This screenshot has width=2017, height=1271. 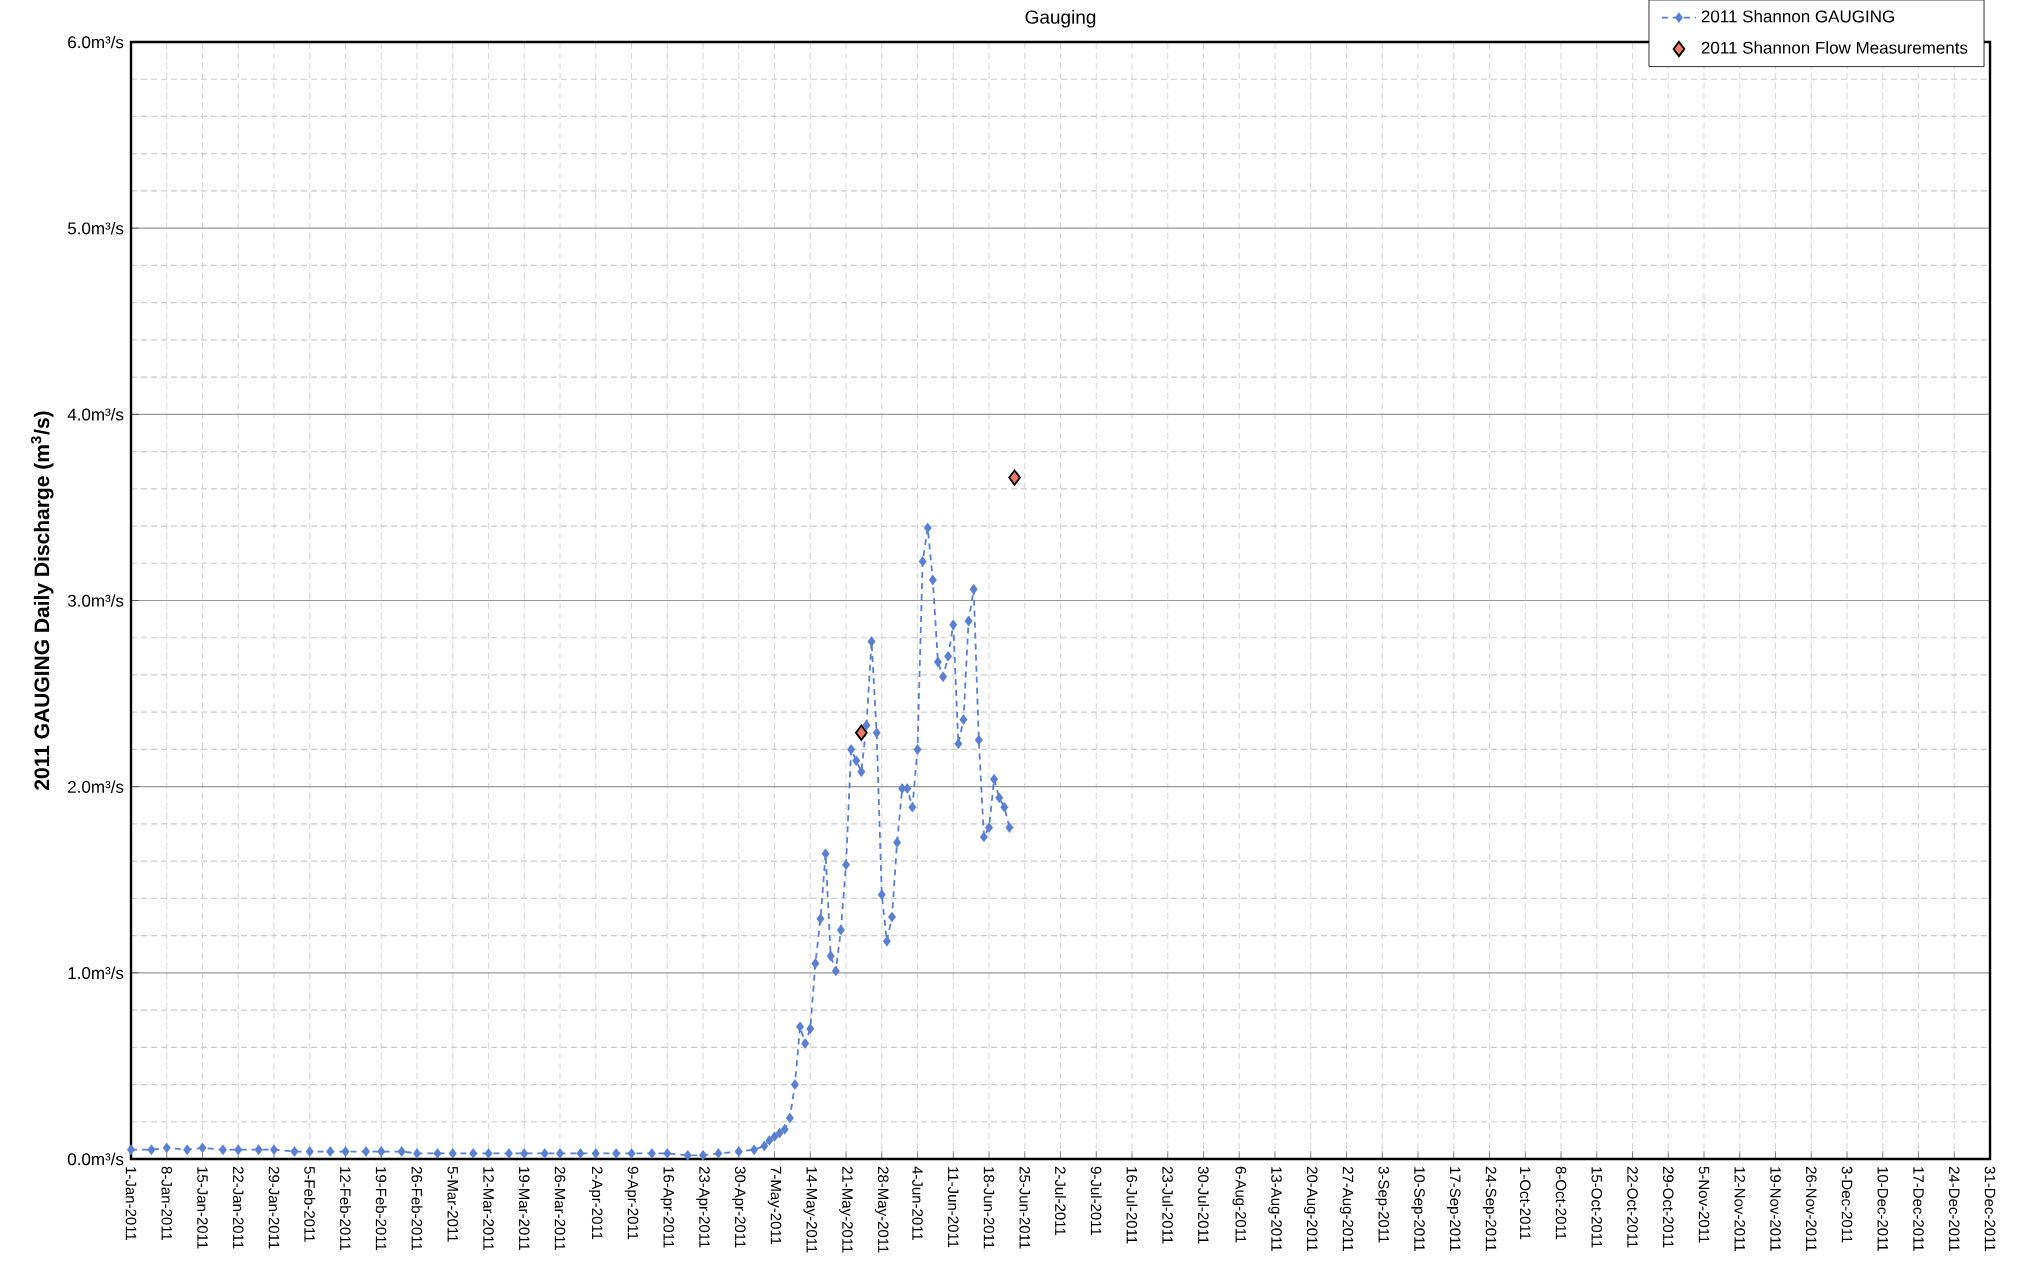 I want to click on x-tick-label: 5-Nov-2011, so click(x=1704, y=1204).